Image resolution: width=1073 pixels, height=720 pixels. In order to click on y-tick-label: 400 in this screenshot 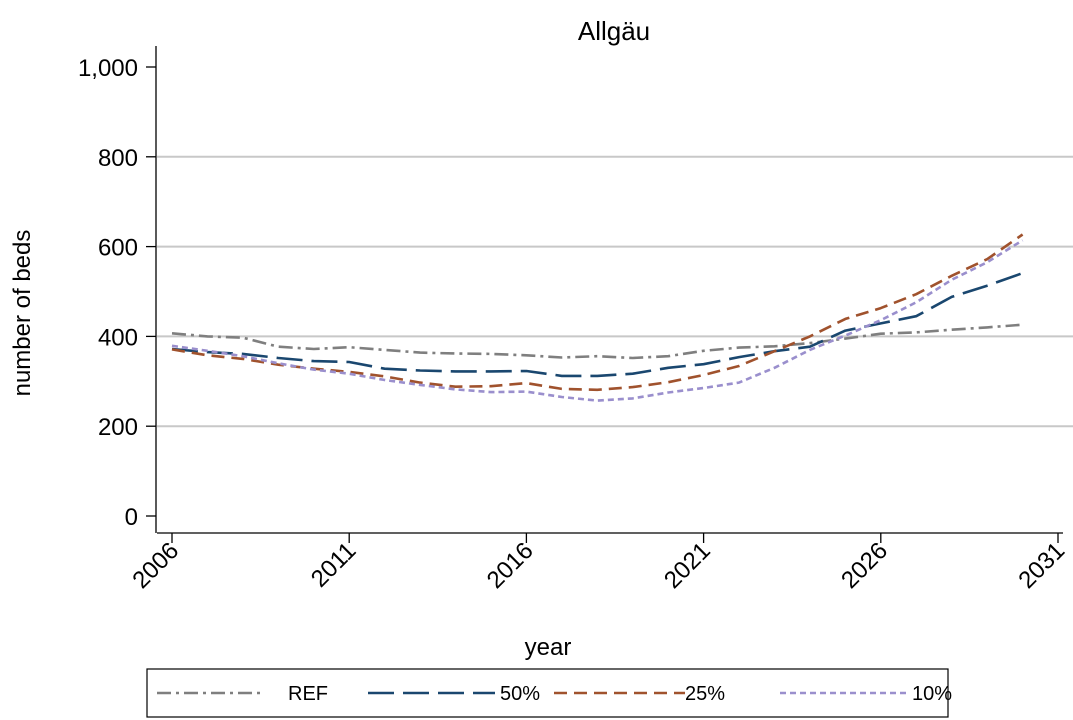, I will do `click(118, 337)`.